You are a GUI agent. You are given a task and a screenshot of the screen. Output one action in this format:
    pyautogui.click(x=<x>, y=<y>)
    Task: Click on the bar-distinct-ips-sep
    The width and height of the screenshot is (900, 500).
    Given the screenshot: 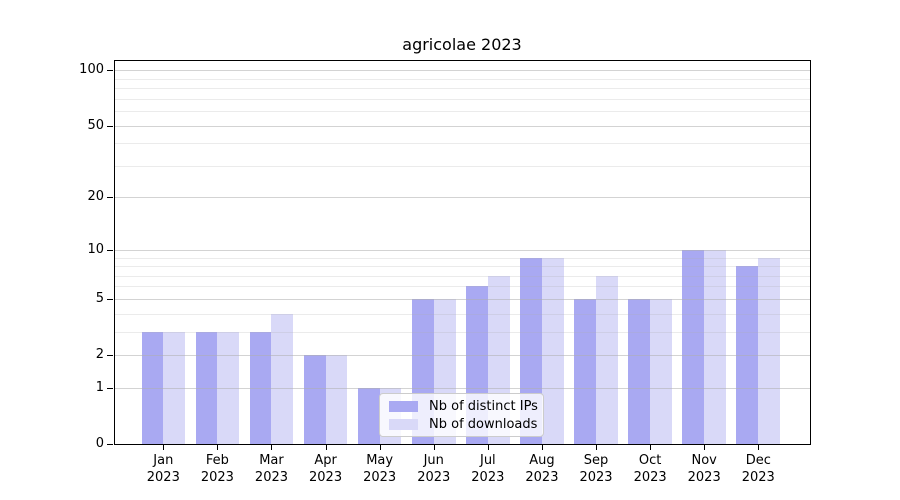 What is the action you would take?
    pyautogui.click(x=585, y=371)
    